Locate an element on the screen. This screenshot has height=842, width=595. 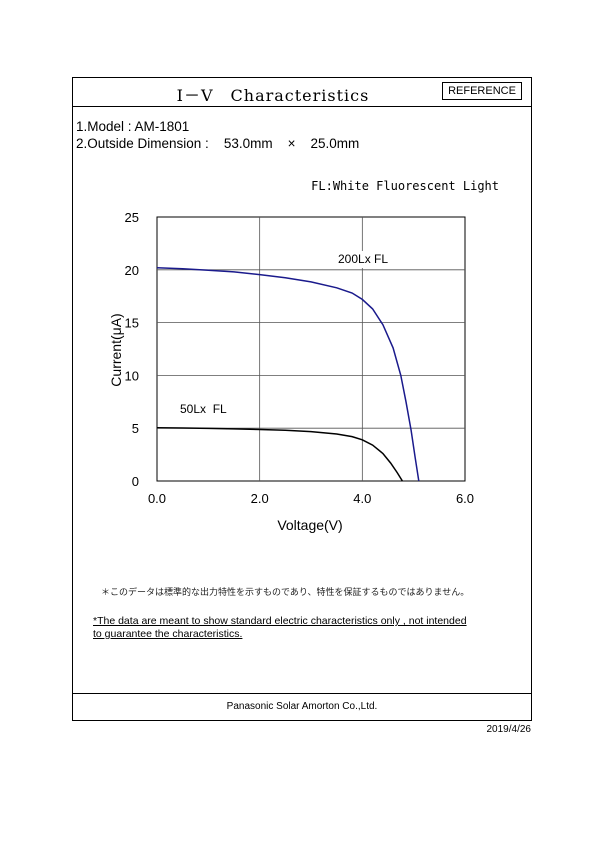
x-axis-label: Voltage(V) is located at coordinates (309, 525).